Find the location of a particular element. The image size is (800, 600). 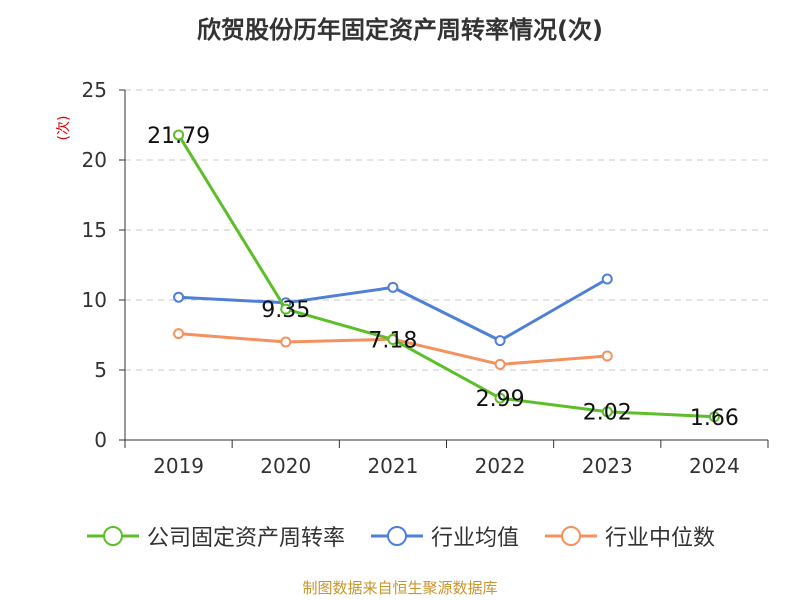

data-label: 2.99 is located at coordinates (500, 399).